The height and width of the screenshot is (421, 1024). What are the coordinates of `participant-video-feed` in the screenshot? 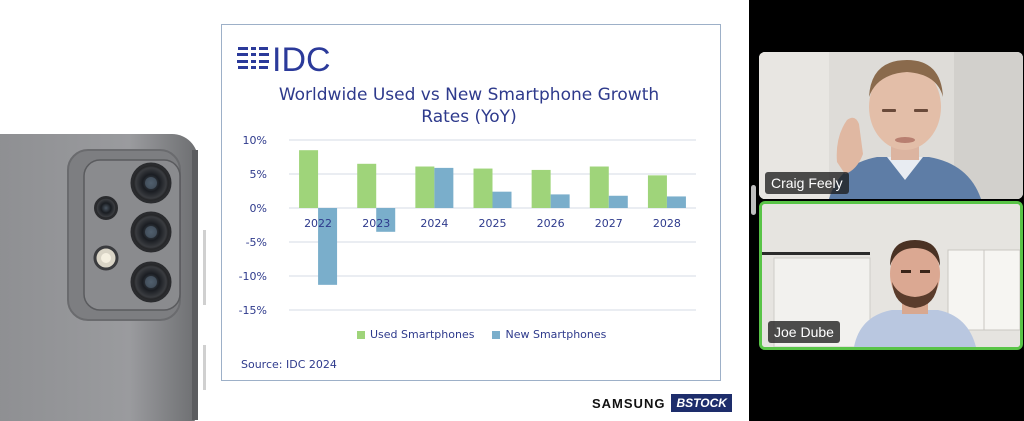 It's located at (891, 125).